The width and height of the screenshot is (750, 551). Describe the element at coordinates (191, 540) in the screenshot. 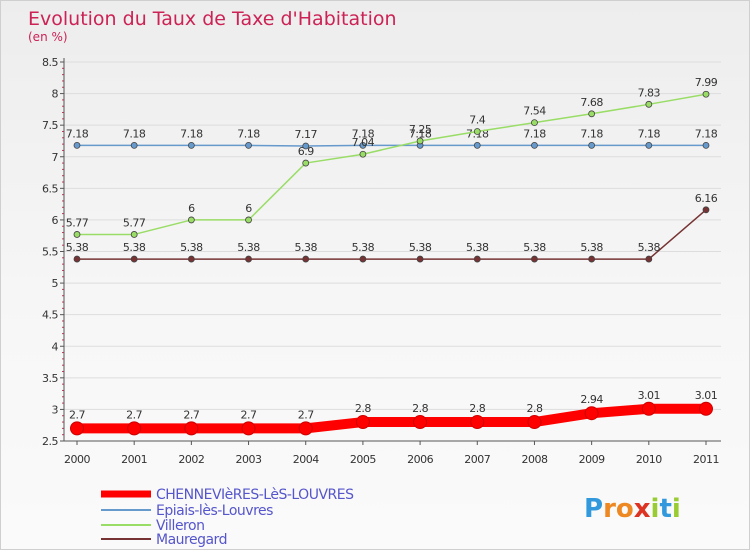

I see `legend-entry: Mauregard` at that location.